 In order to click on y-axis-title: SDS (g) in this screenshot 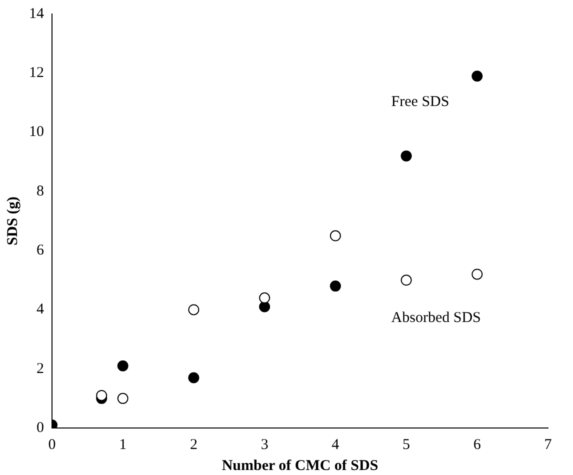, I will do `click(12, 221)`.